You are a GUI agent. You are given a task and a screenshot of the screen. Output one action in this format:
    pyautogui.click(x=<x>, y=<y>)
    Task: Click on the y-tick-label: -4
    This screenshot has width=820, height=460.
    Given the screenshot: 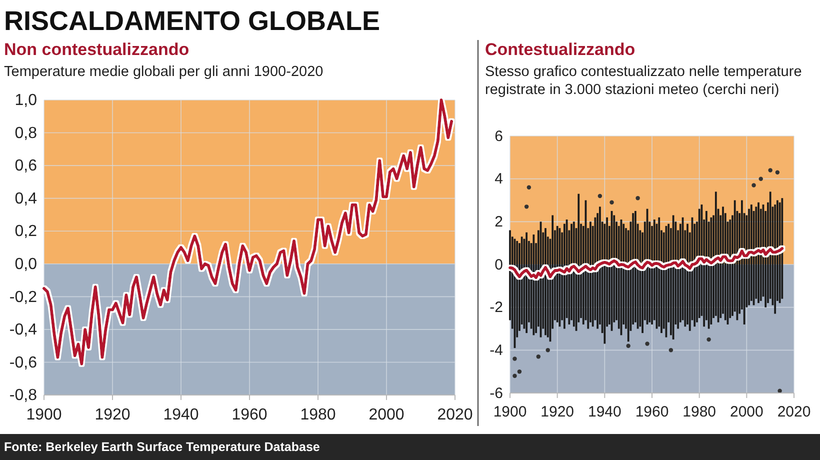 What is the action you would take?
    pyautogui.click(x=496, y=350)
    